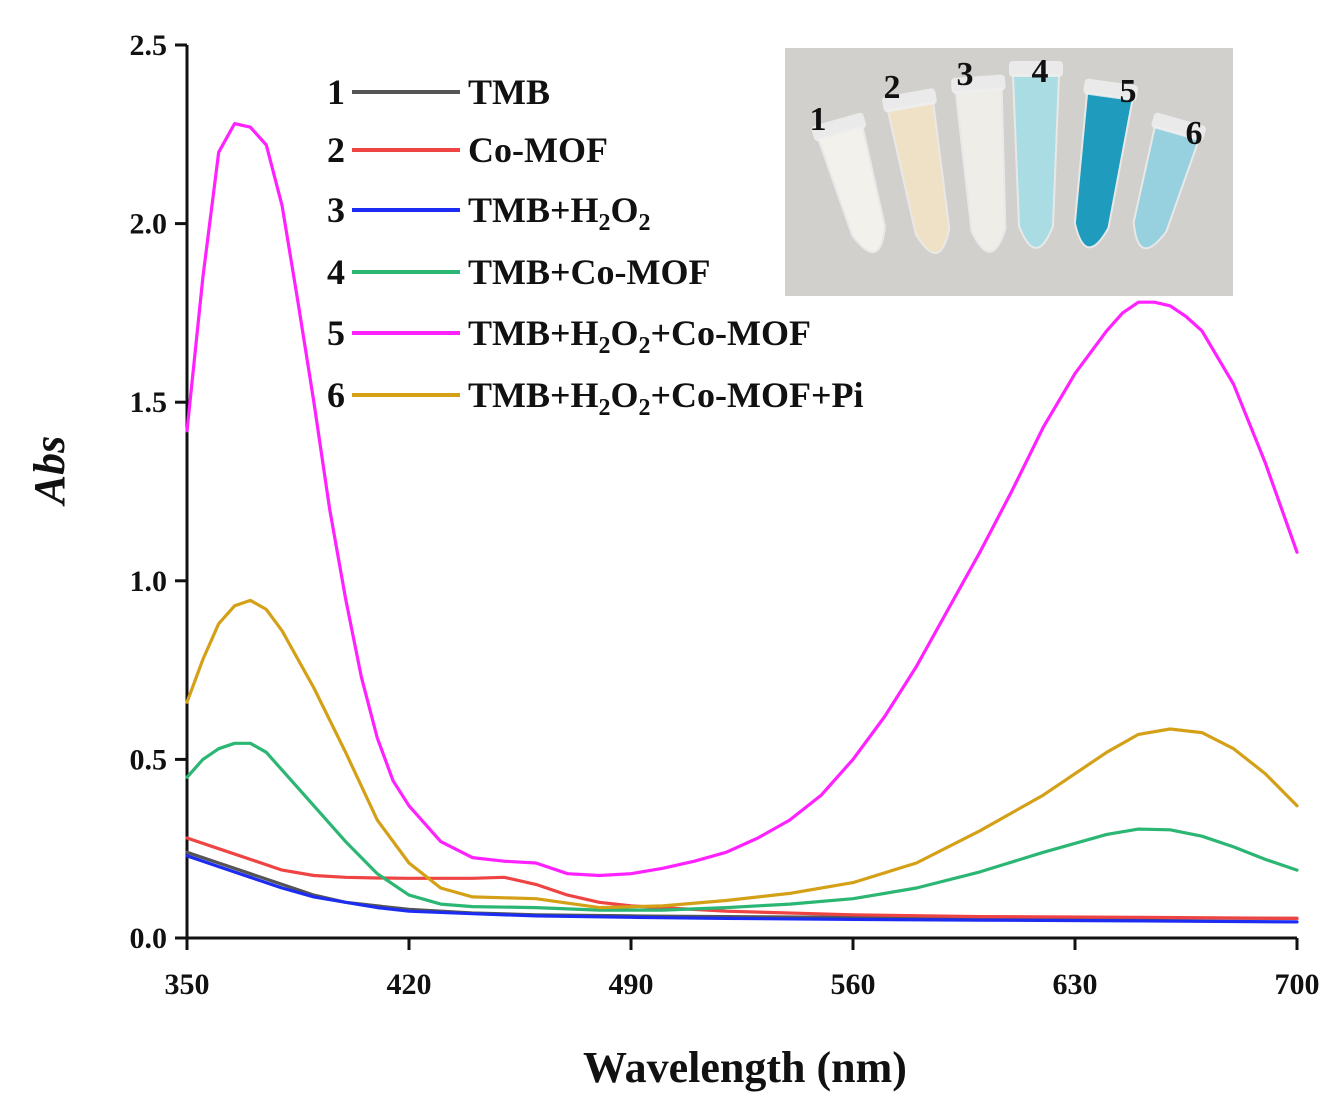 The height and width of the screenshot is (1109, 1344). I want to click on legend-label-main: TMB, so click(509, 92).